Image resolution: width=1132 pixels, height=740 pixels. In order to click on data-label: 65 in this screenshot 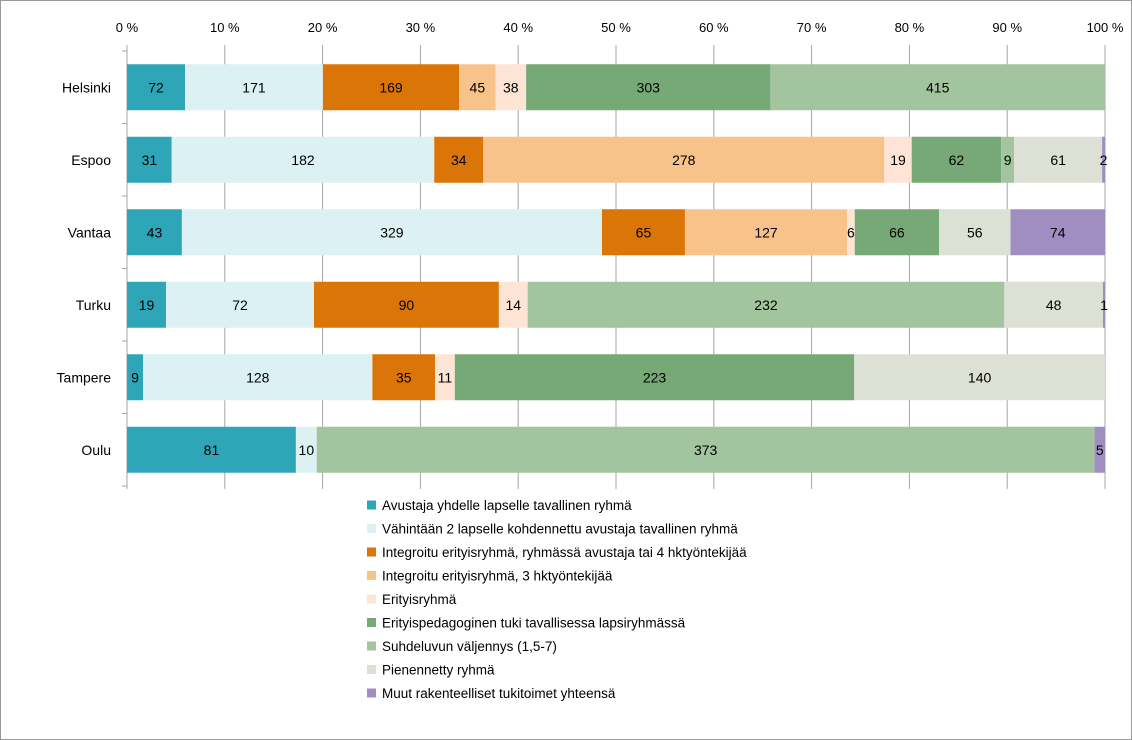, I will do `click(644, 232)`.